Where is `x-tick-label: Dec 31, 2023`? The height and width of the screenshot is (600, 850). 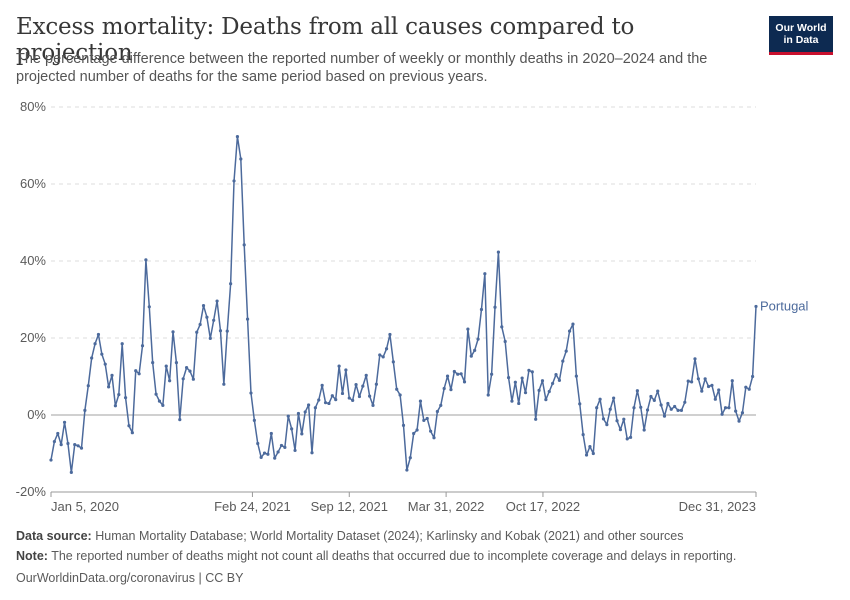
x-tick-label: Dec 31, 2023 is located at coordinates (717, 506).